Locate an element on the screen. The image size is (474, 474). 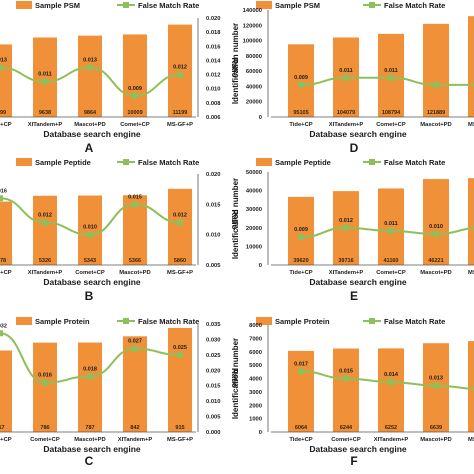
panel-e-legend-line-label: False Match Rate is located at coordinates (414, 162).